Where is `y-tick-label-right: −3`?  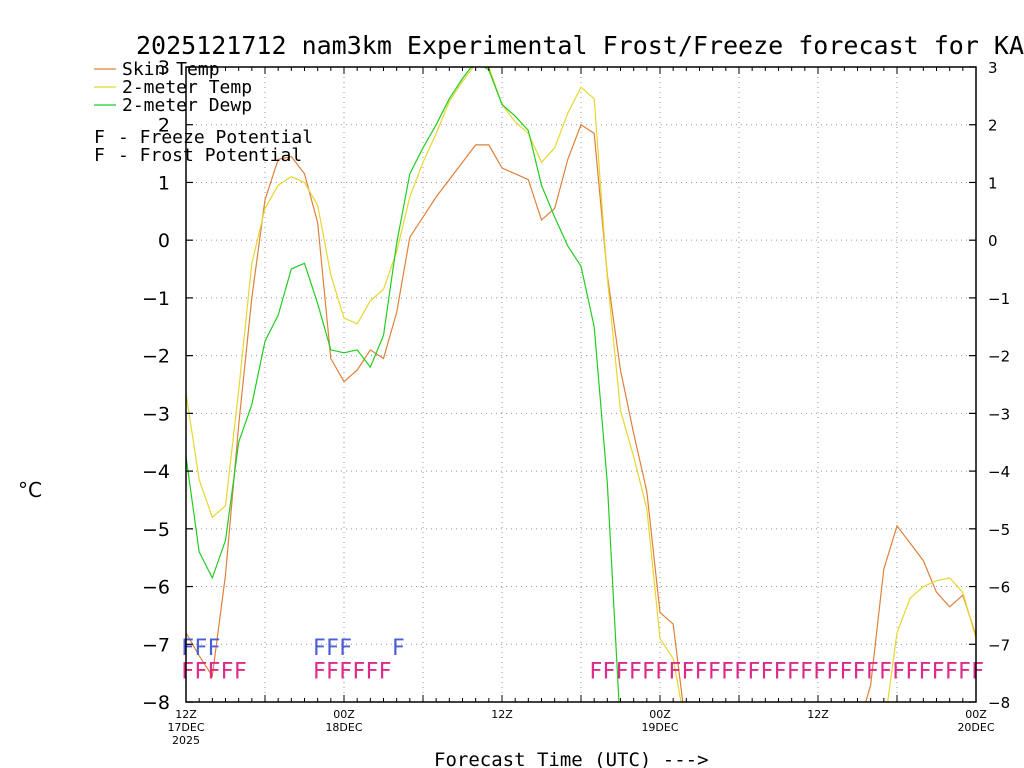
y-tick-label-right: −3 is located at coordinates (999, 414).